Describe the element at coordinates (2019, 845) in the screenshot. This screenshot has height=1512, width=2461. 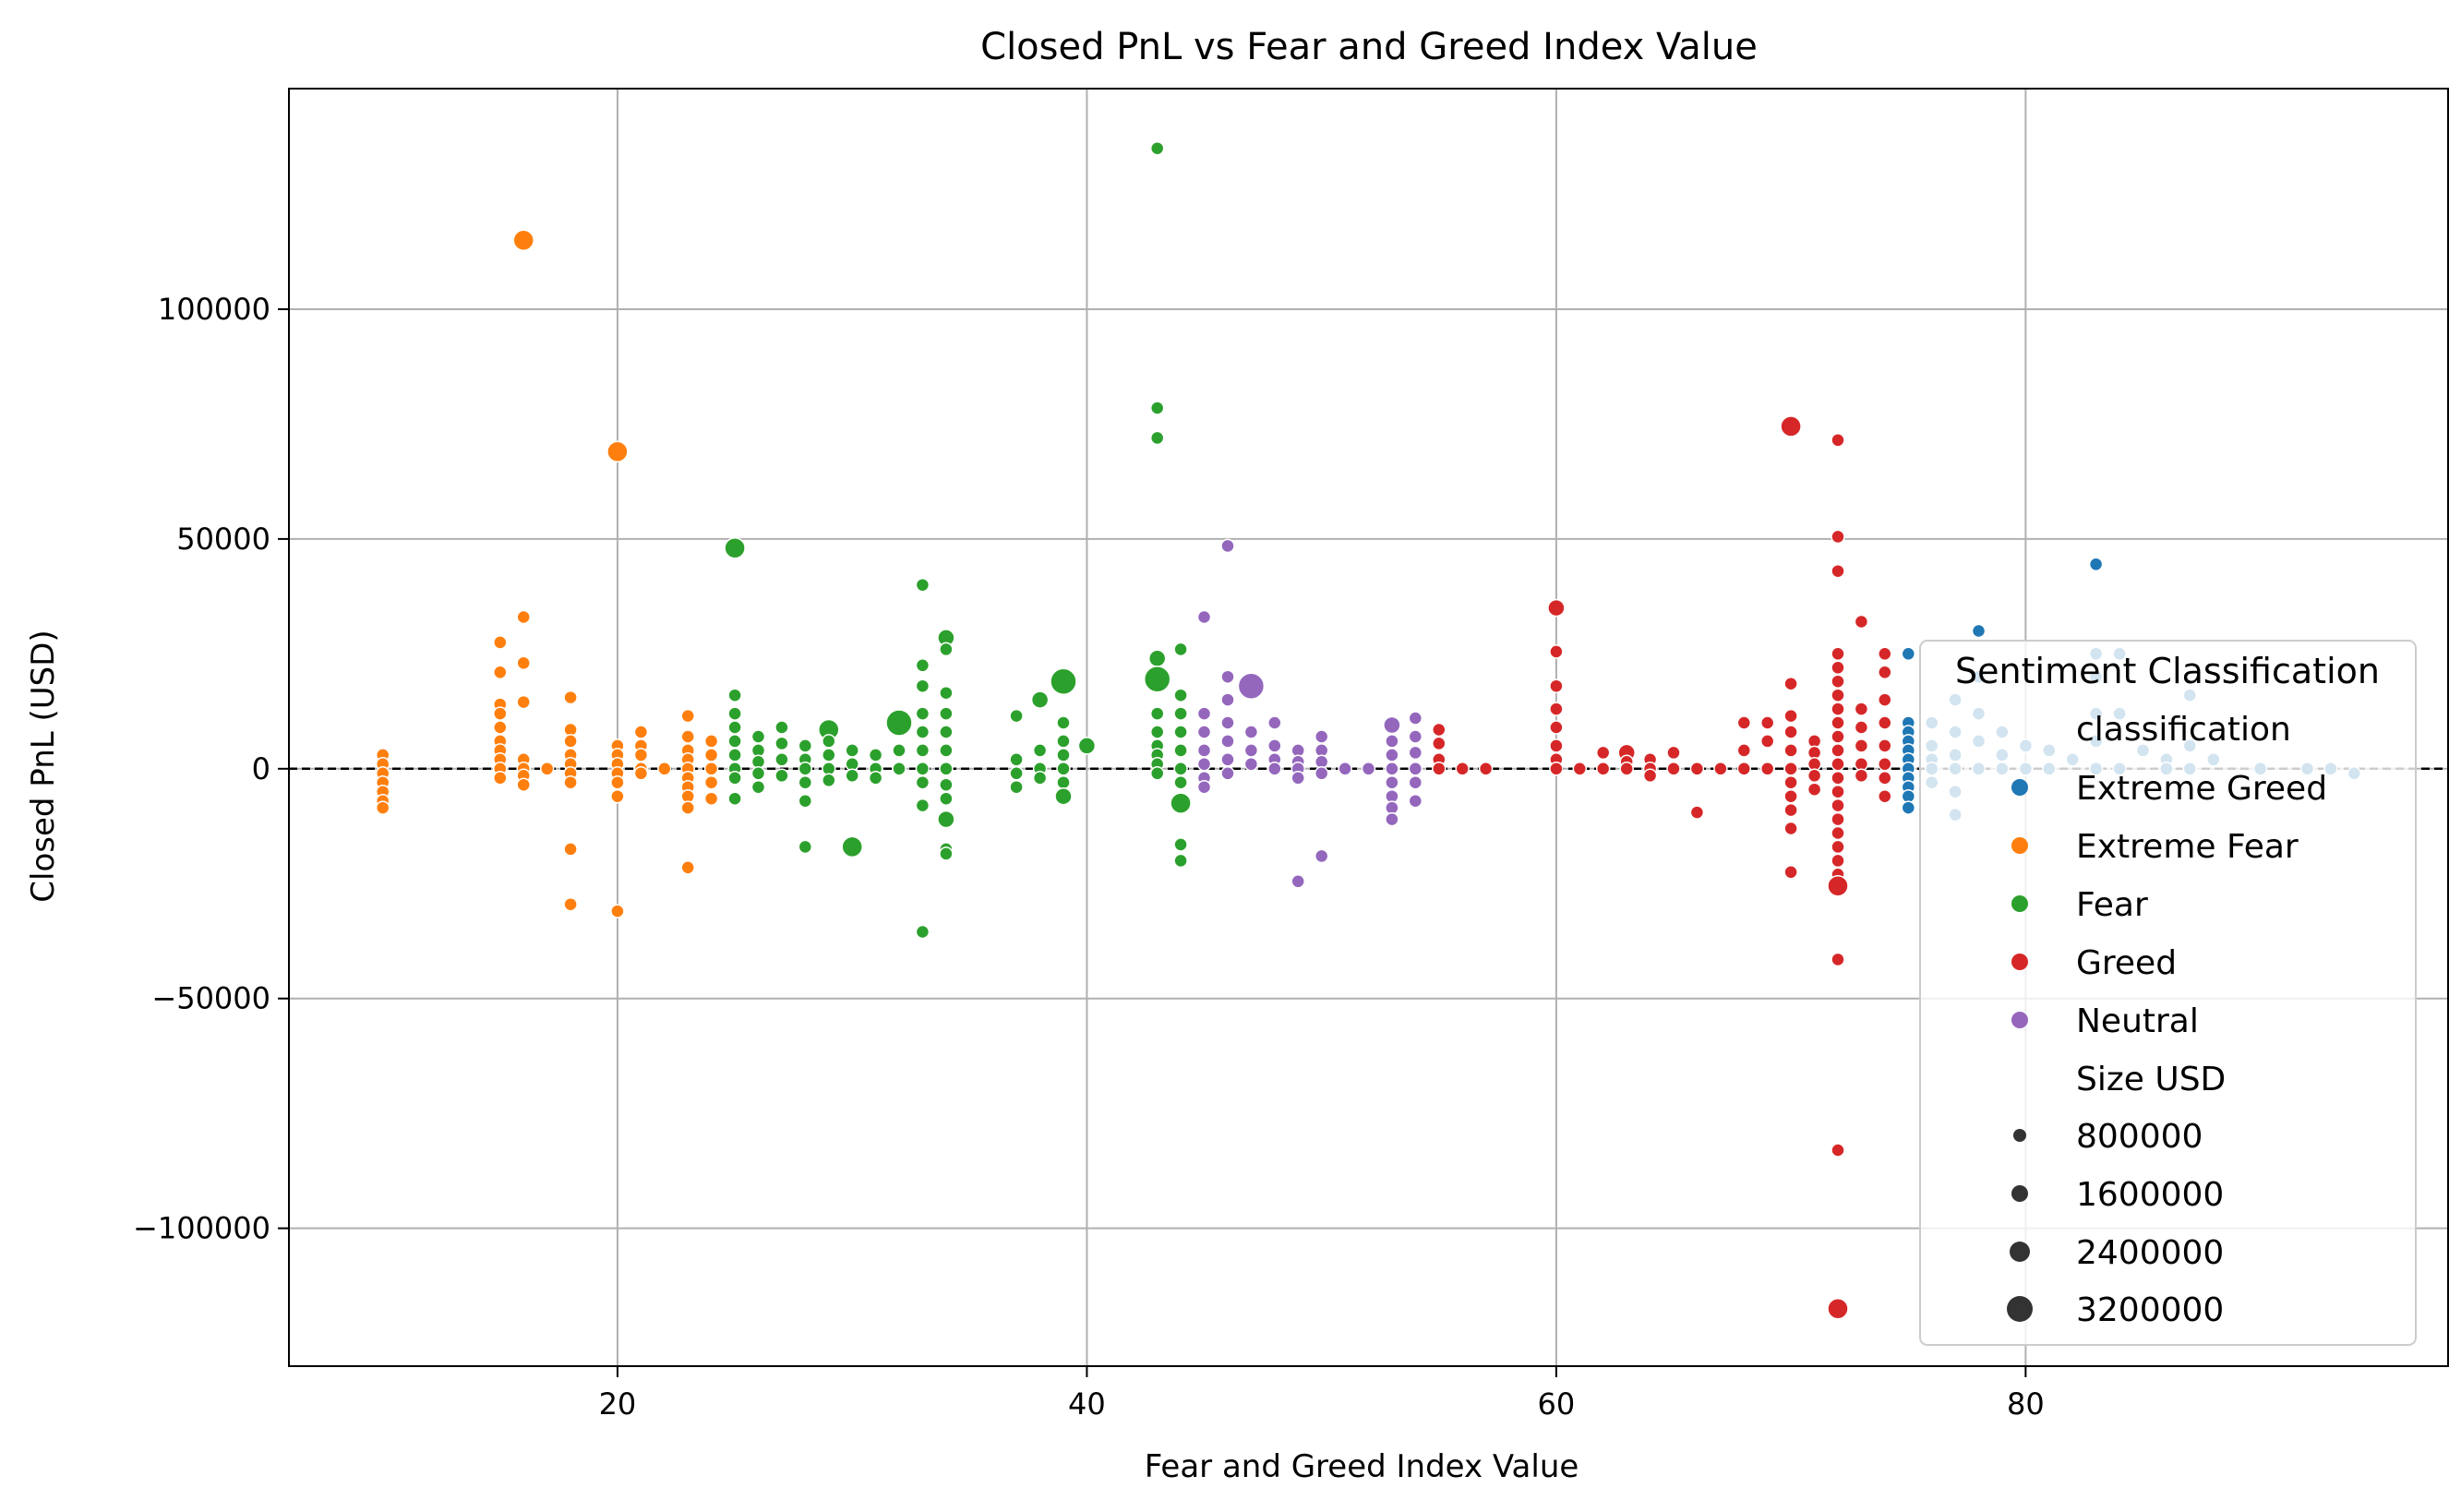
I see `legend-marker-extreme-fear` at that location.